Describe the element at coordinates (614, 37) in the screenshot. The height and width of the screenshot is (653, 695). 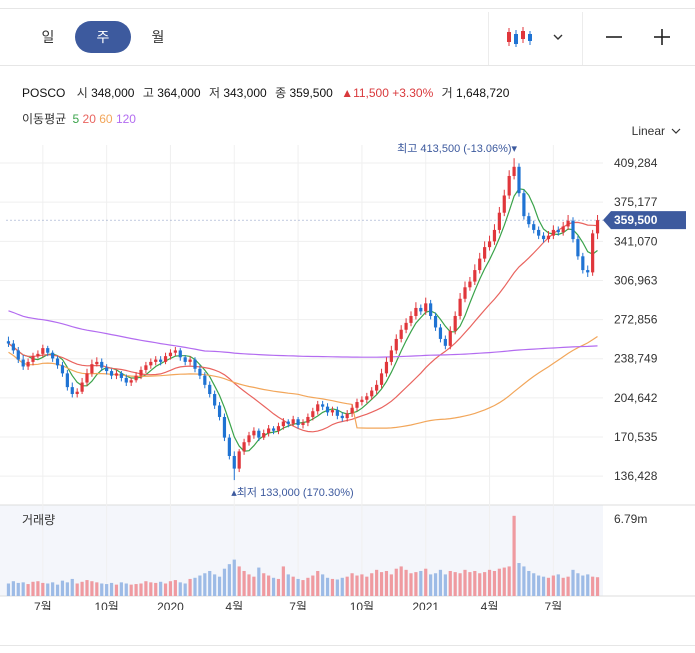
I see `zoom-out-button` at that location.